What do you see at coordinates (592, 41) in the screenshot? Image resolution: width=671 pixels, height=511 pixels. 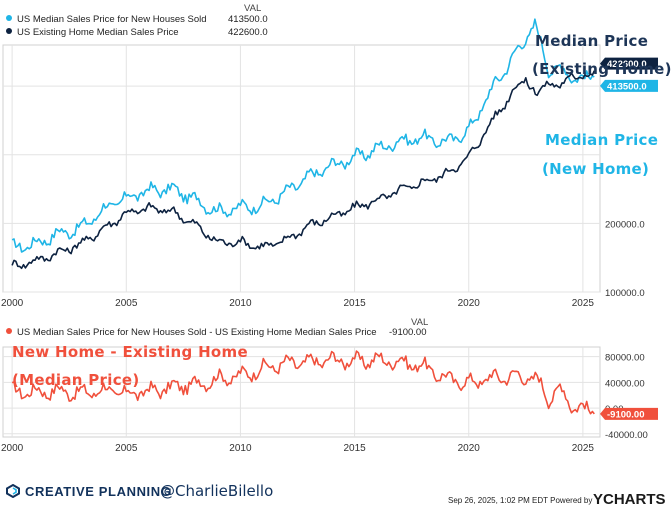 I see `annotation-existing-title: Median Price` at bounding box center [592, 41].